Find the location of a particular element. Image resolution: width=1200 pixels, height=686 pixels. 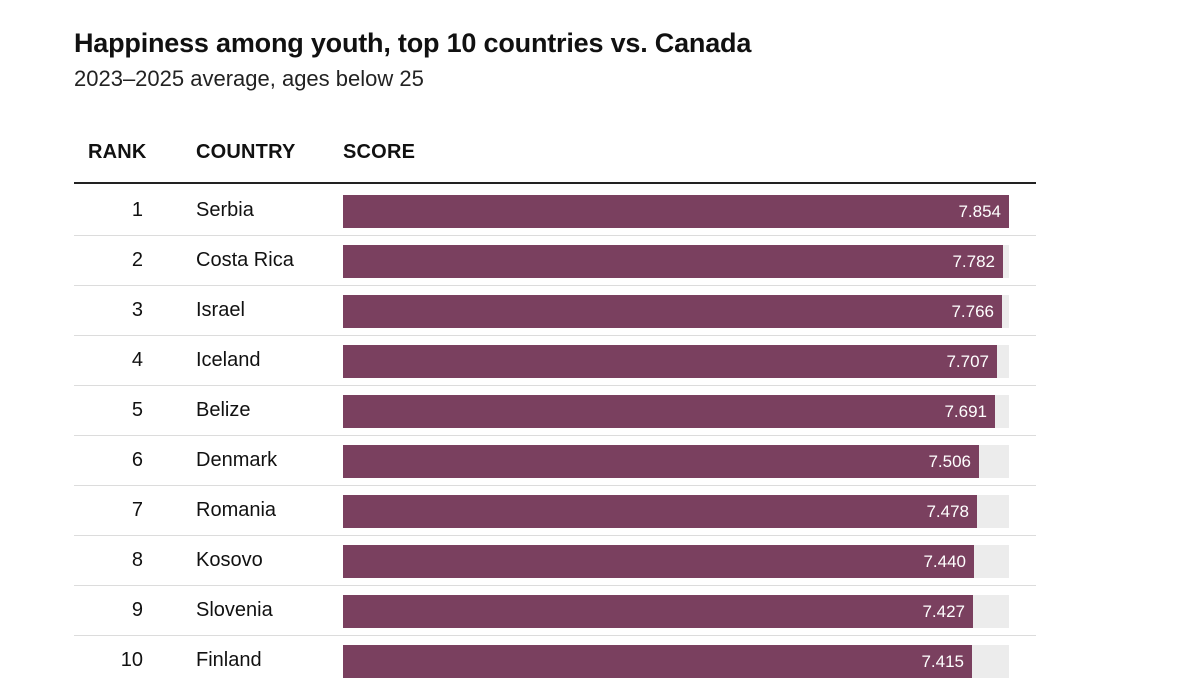

country-cell: Finland is located at coordinates (229, 660).